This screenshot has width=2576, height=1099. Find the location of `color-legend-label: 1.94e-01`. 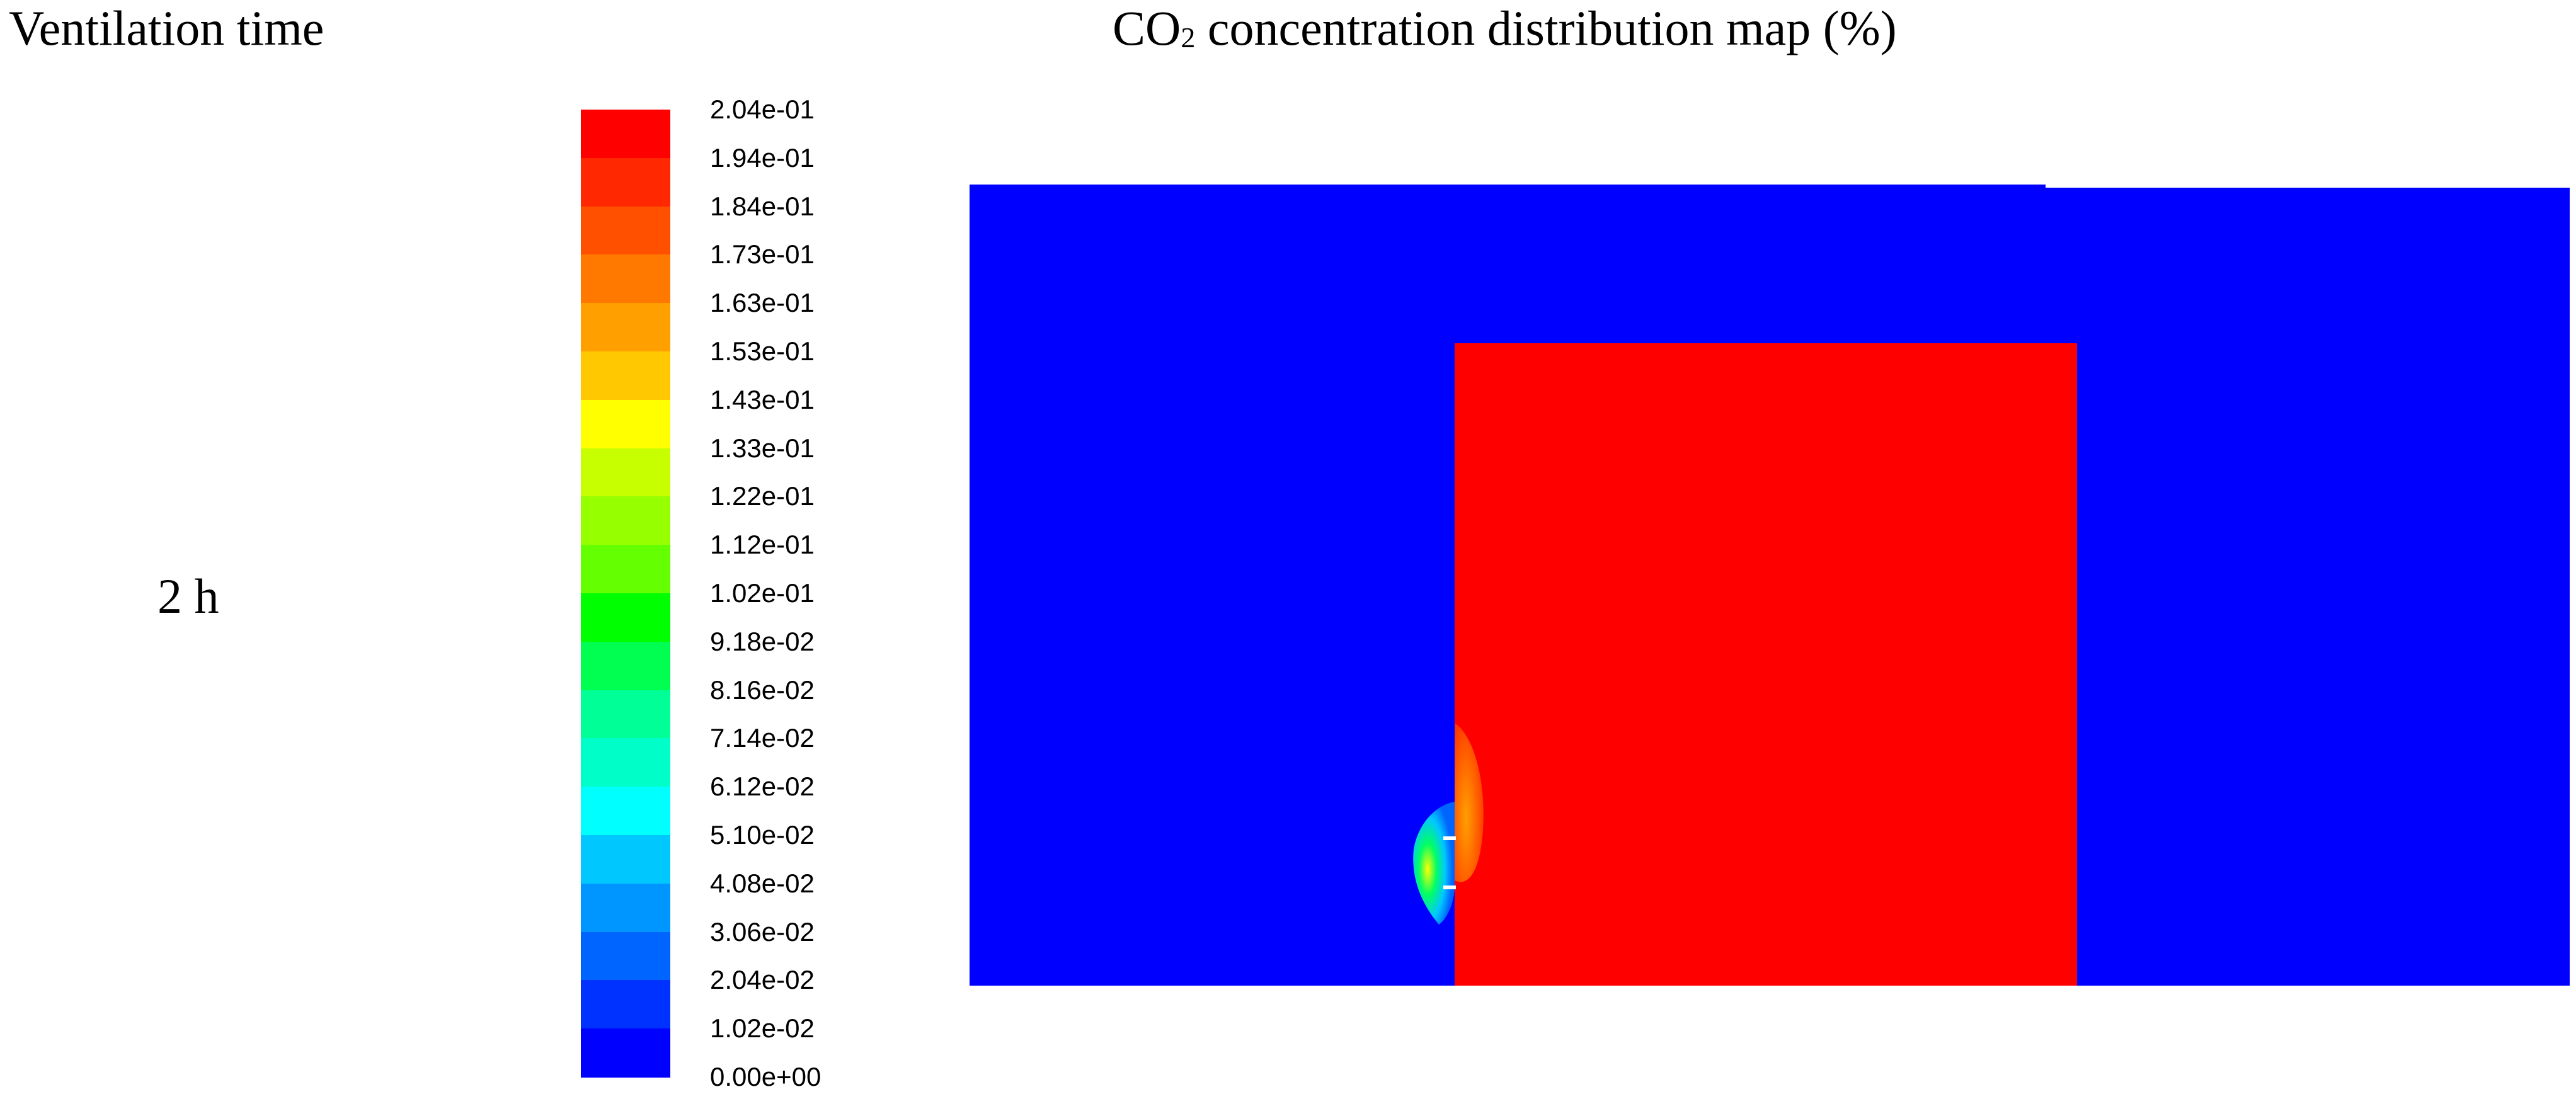

color-legend-label: 1.94e-01 is located at coordinates (763, 157).